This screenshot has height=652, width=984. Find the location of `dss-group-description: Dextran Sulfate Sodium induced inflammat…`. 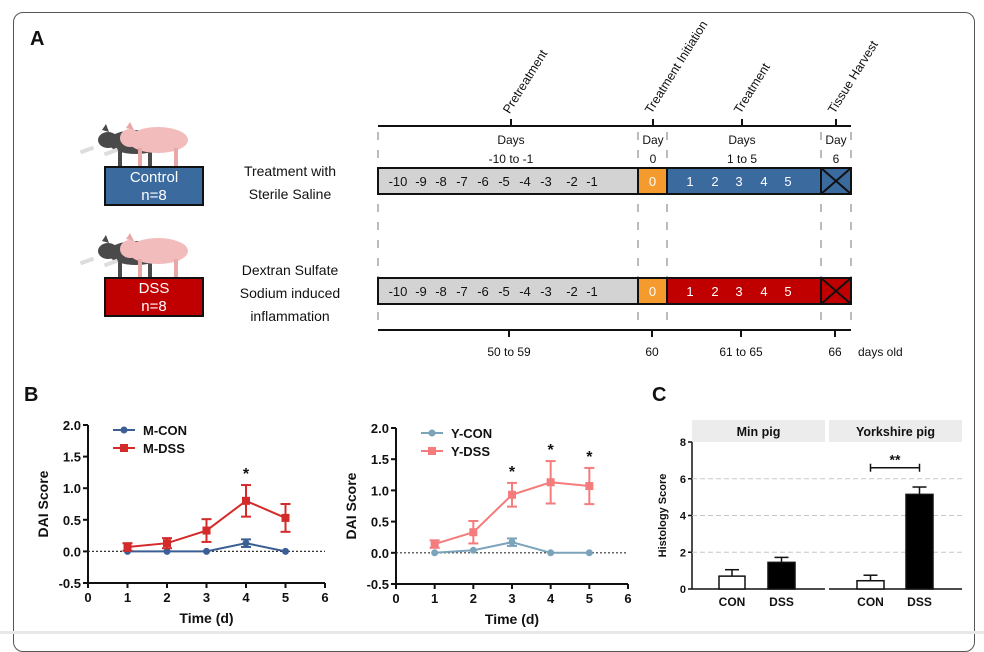

dss-group-description: Dextran Sulfate Sodium induced inflammat… is located at coordinates (290, 293).